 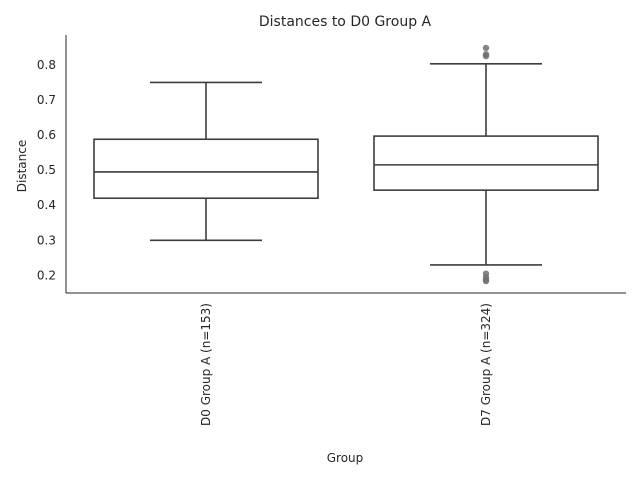 What do you see at coordinates (345, 22) in the screenshot?
I see `chart-title: Distances to D0 Group A` at bounding box center [345, 22].